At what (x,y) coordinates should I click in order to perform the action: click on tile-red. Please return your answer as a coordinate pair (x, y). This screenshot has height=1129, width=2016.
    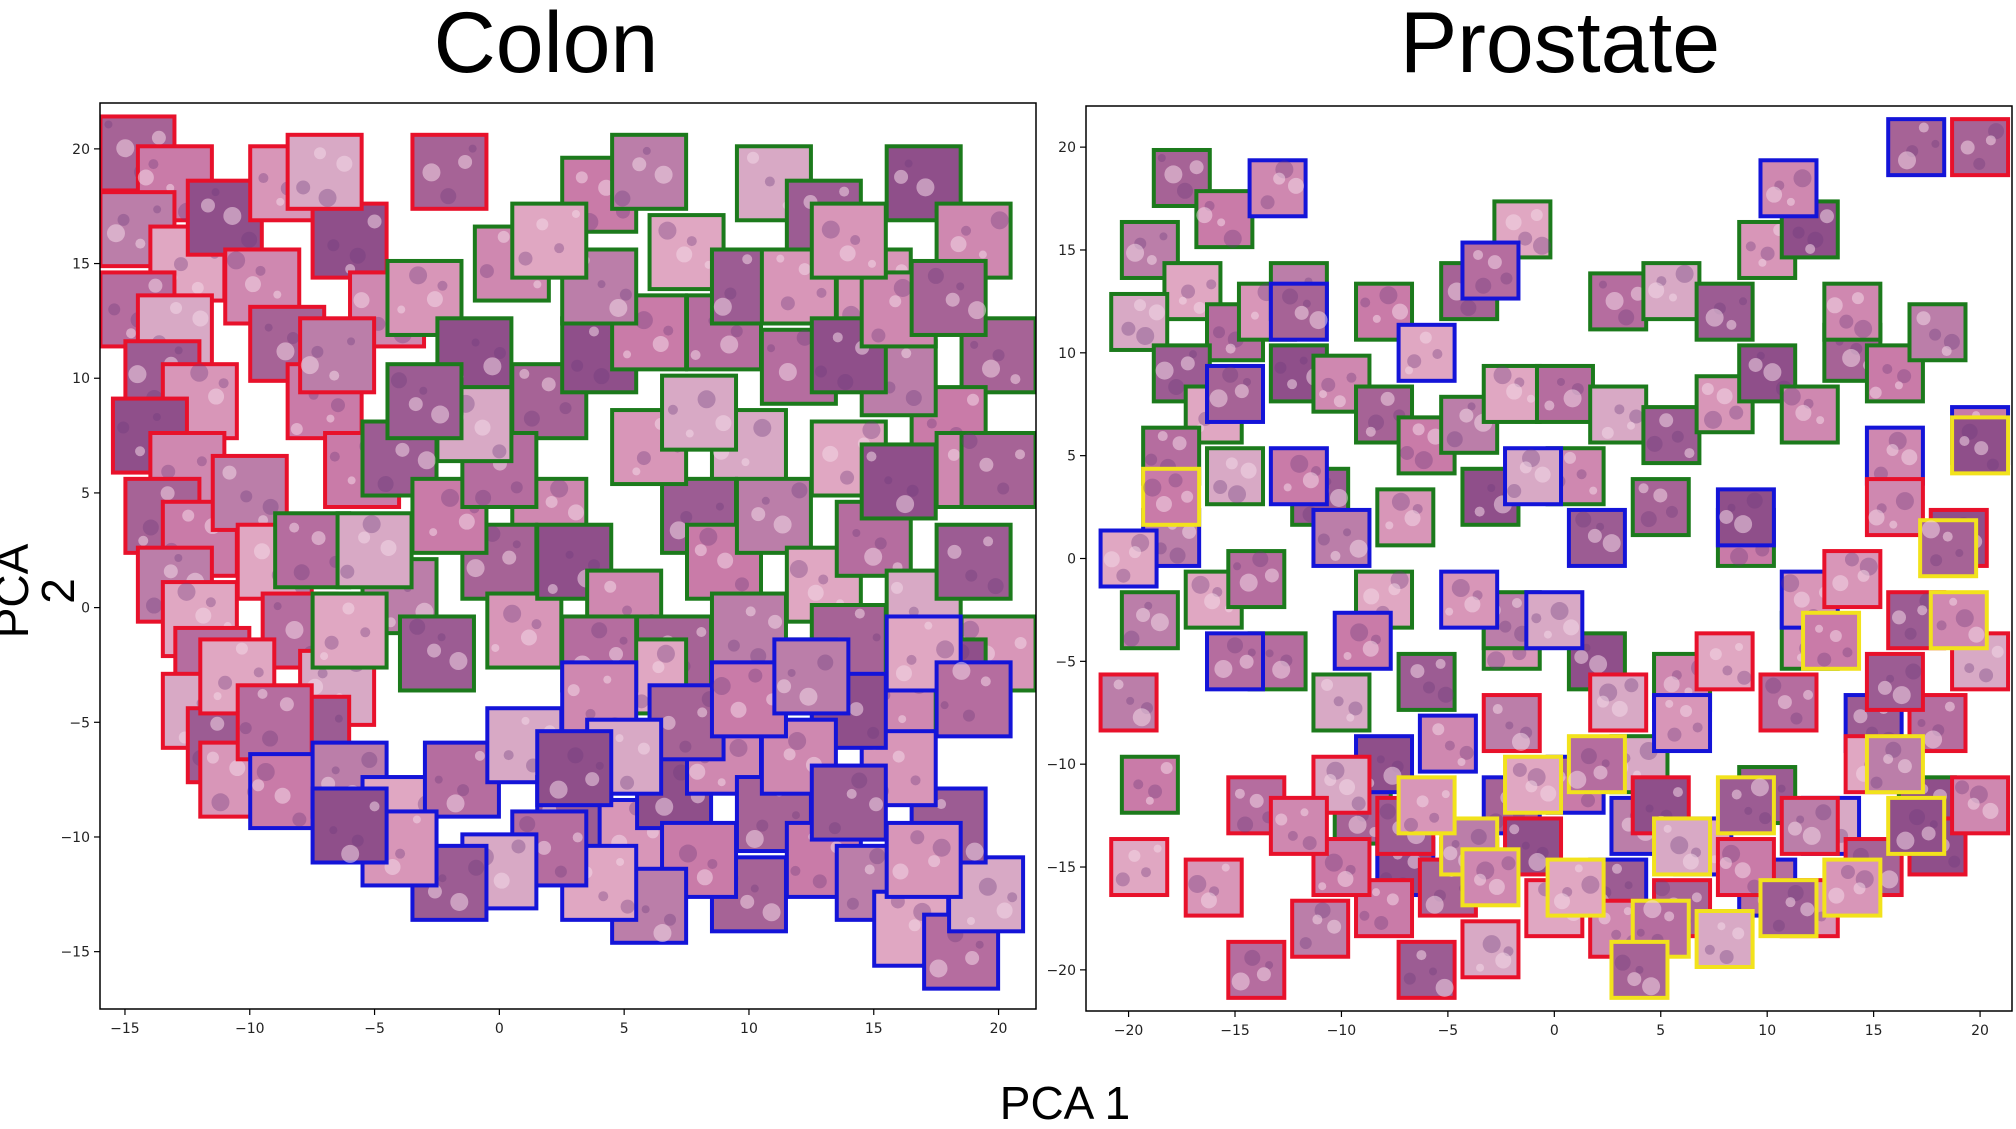
    Looking at the image, I should click on (1809, 825).